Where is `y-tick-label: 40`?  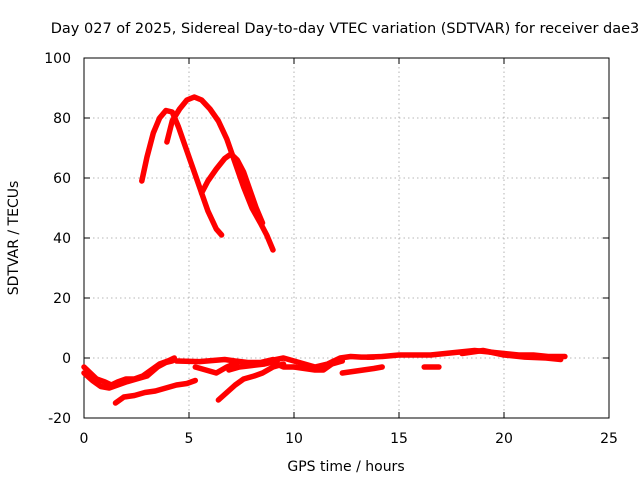 y-tick-label: 40 is located at coordinates (62, 239).